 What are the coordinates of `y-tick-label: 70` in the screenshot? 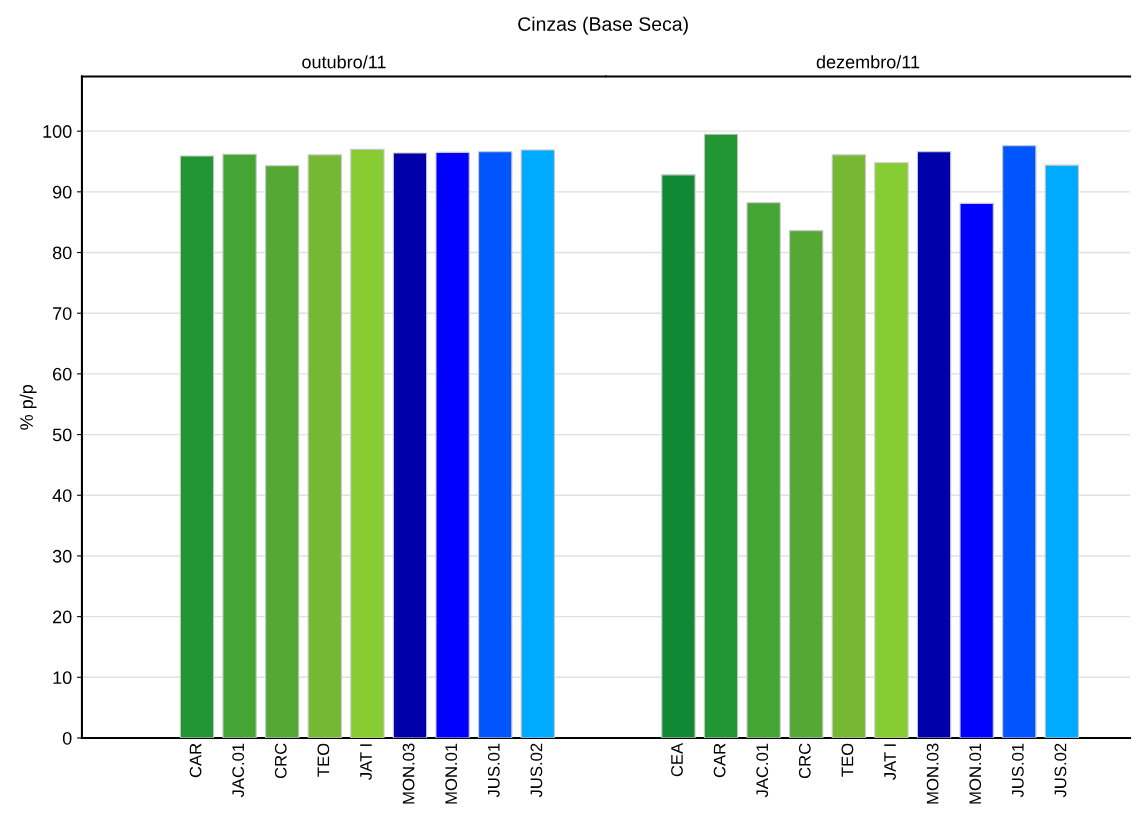 It's located at (62, 313).